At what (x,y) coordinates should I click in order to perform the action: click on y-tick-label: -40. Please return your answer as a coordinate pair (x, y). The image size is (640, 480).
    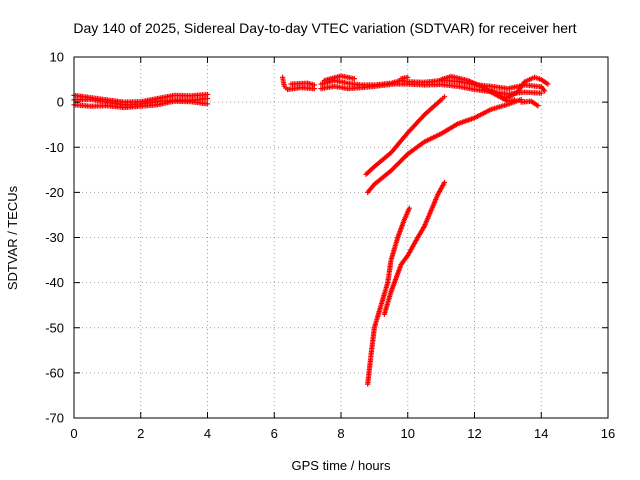
    Looking at the image, I should click on (54, 282).